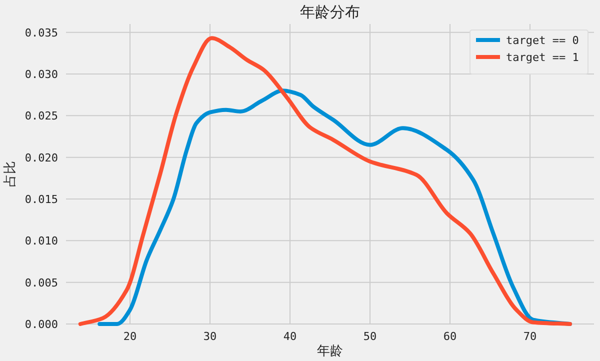 This screenshot has width=600, height=361. What do you see at coordinates (530, 336) in the screenshot?
I see `x-tick-label: 70` at bounding box center [530, 336].